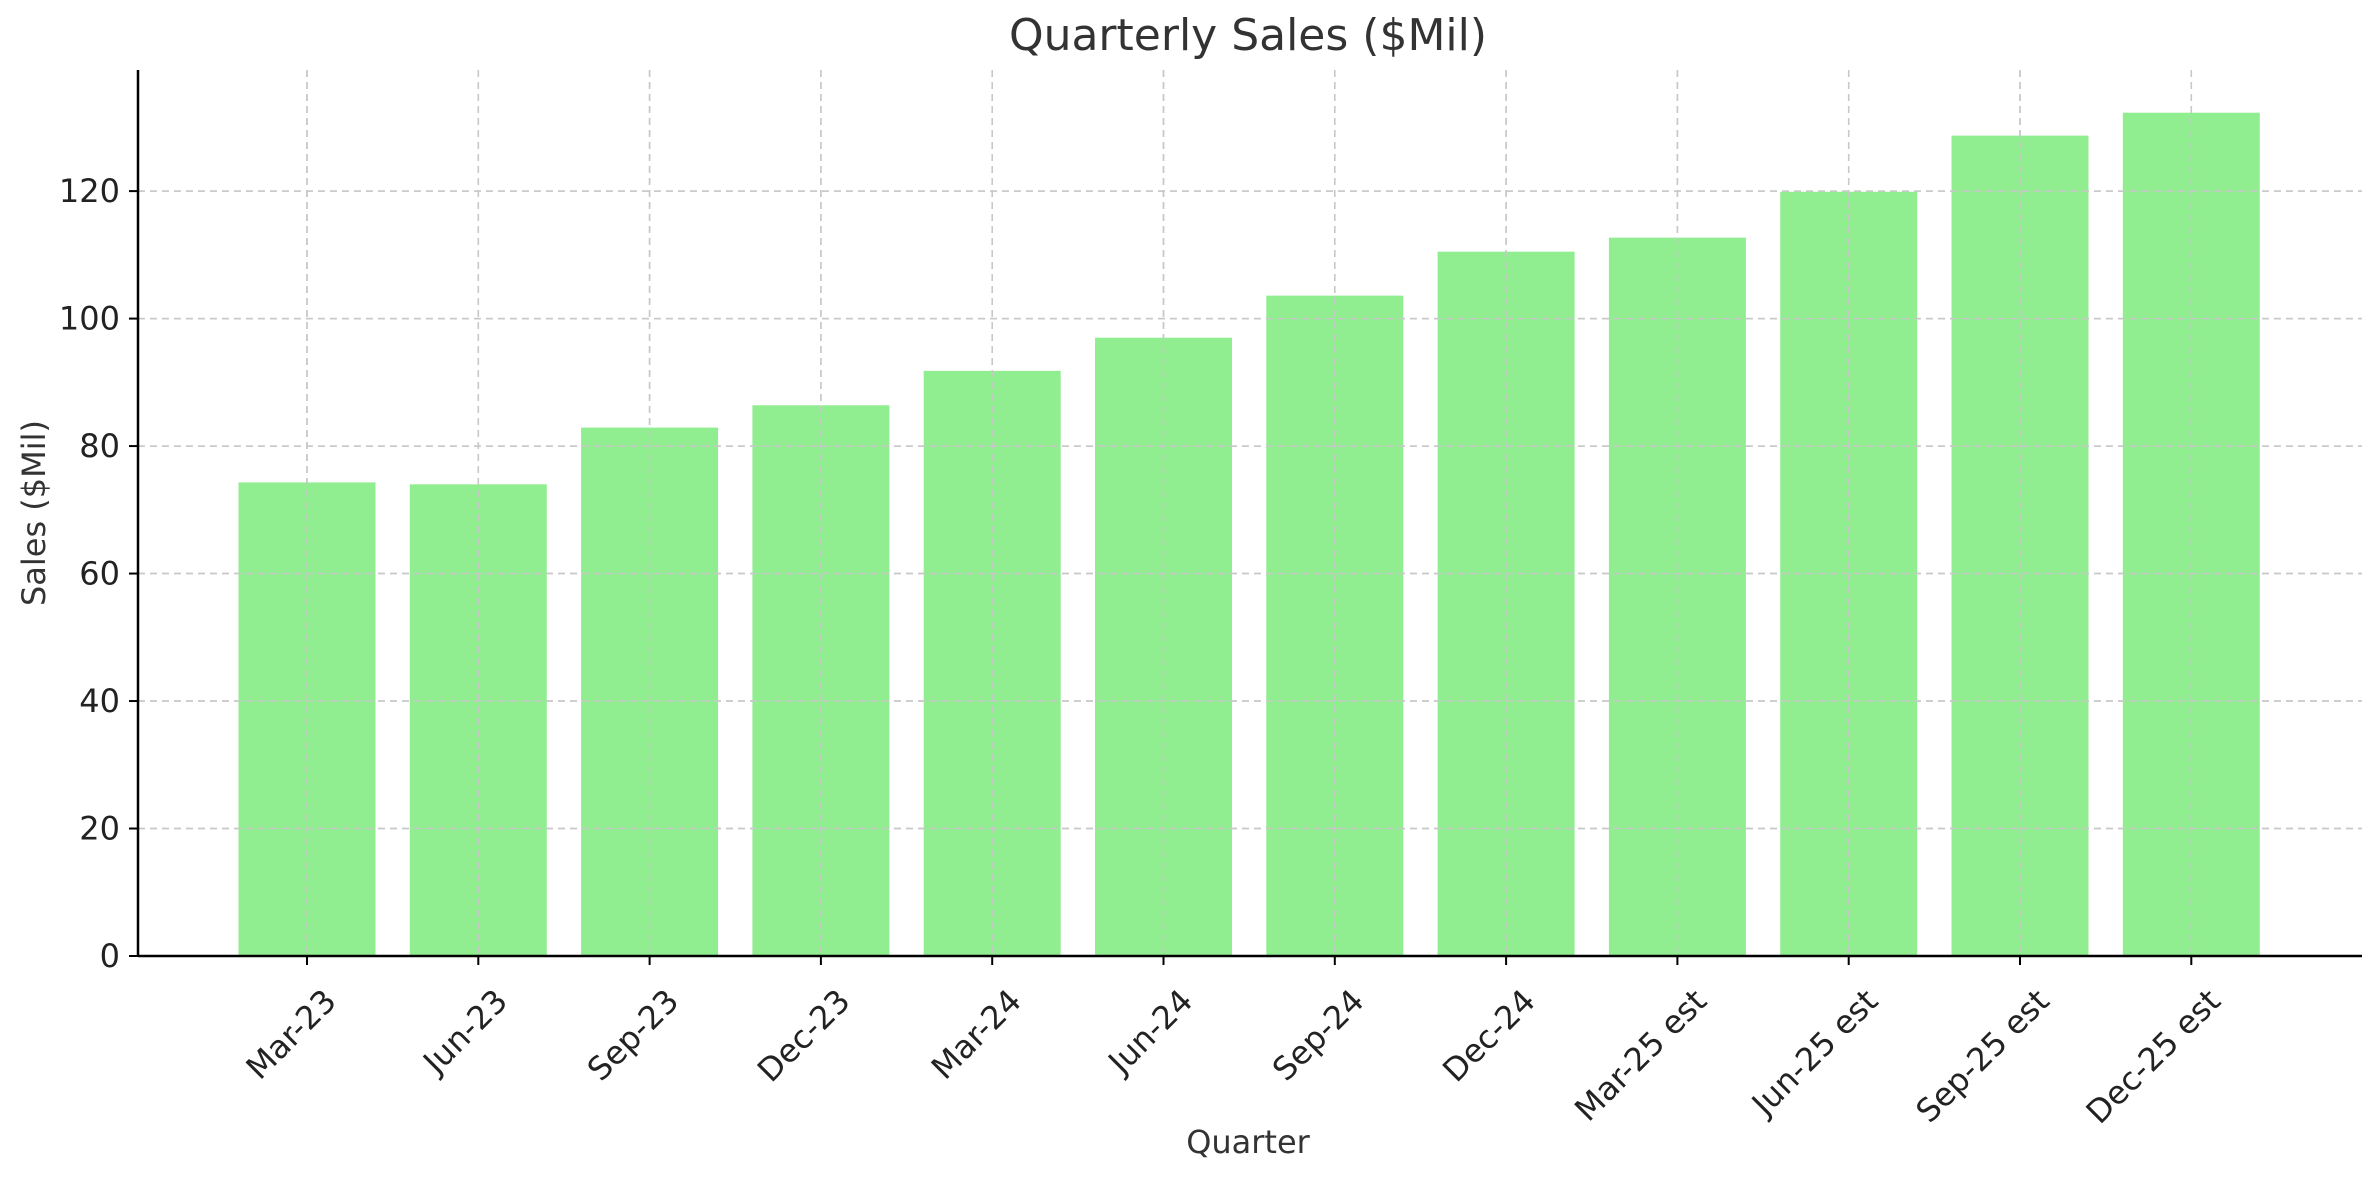 Image resolution: width=2379 pixels, height=1180 pixels. What do you see at coordinates (110, 956) in the screenshot?
I see `y-tick-label: 0` at bounding box center [110, 956].